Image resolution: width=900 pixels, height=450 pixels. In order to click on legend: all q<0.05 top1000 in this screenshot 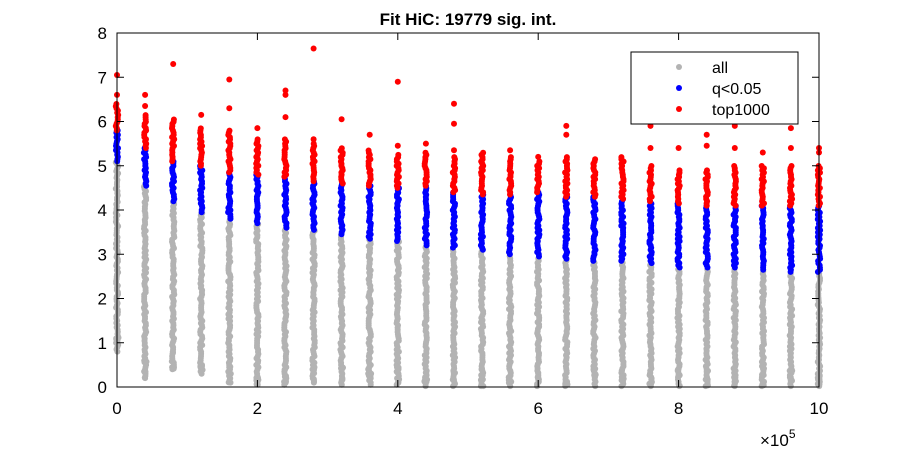, I will do `click(714, 88)`.